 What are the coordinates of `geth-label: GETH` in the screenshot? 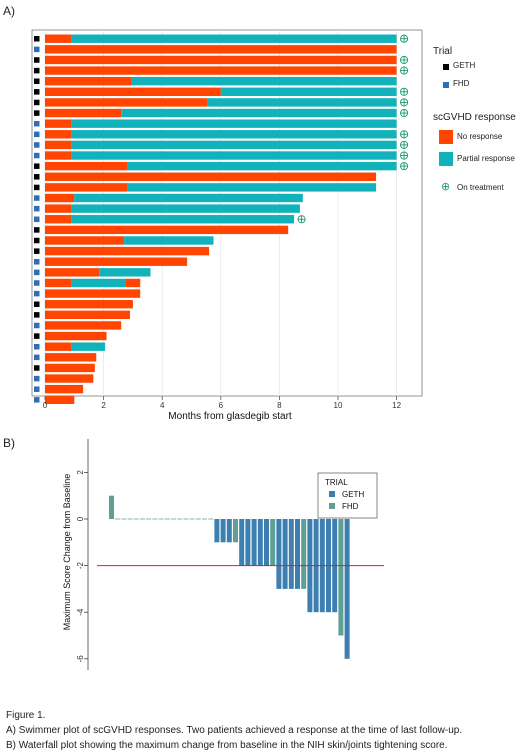 It's located at (464, 65).